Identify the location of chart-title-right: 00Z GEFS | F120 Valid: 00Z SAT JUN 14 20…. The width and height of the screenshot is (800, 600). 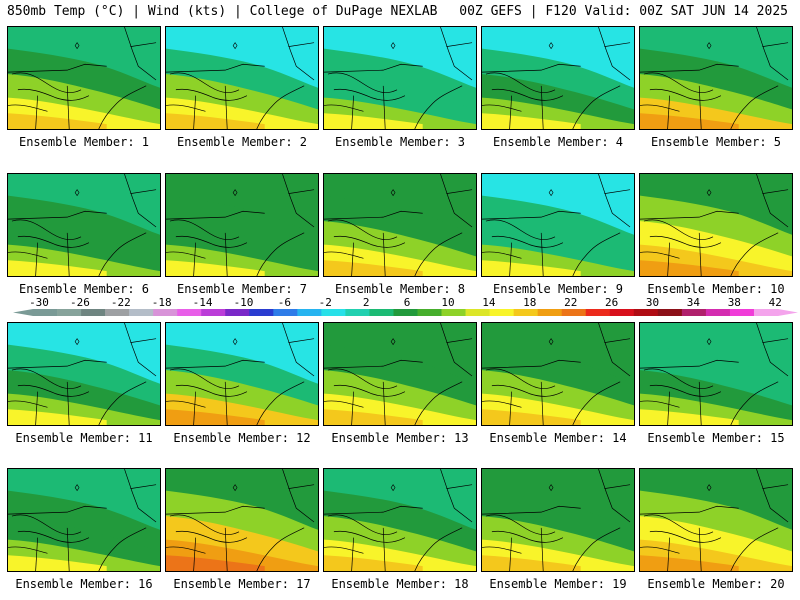
(623, 11).